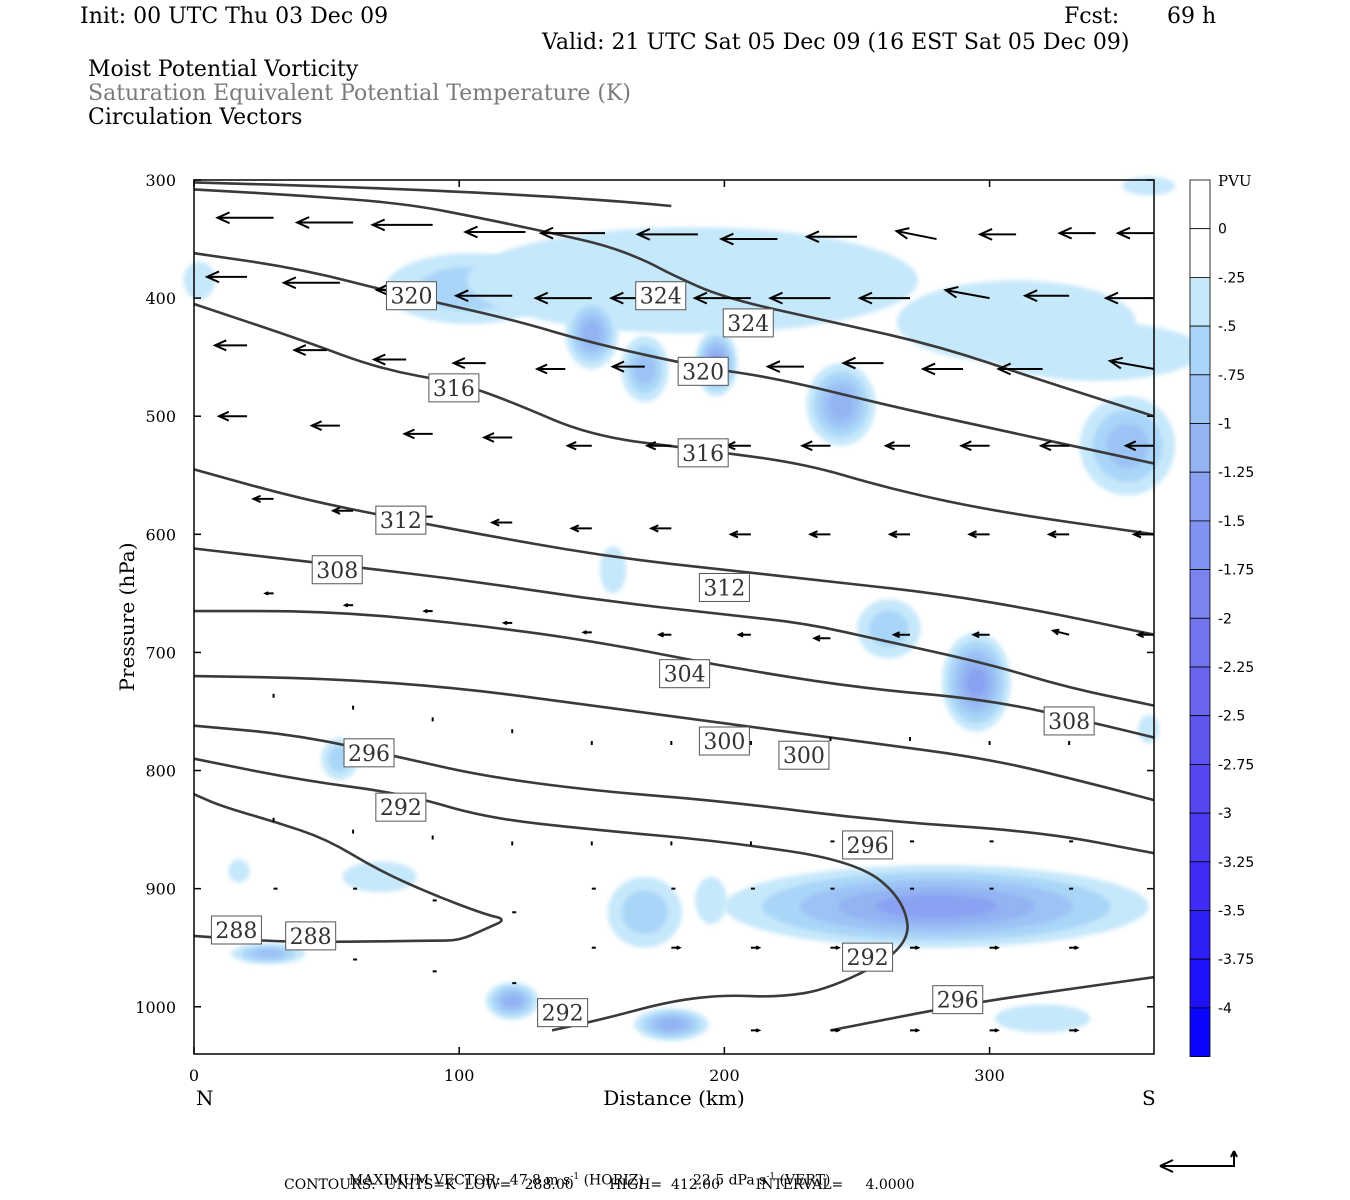 The height and width of the screenshot is (1200, 1350). Describe the element at coordinates (1225, 425) in the screenshot. I see `colorbar-label: -1` at that location.